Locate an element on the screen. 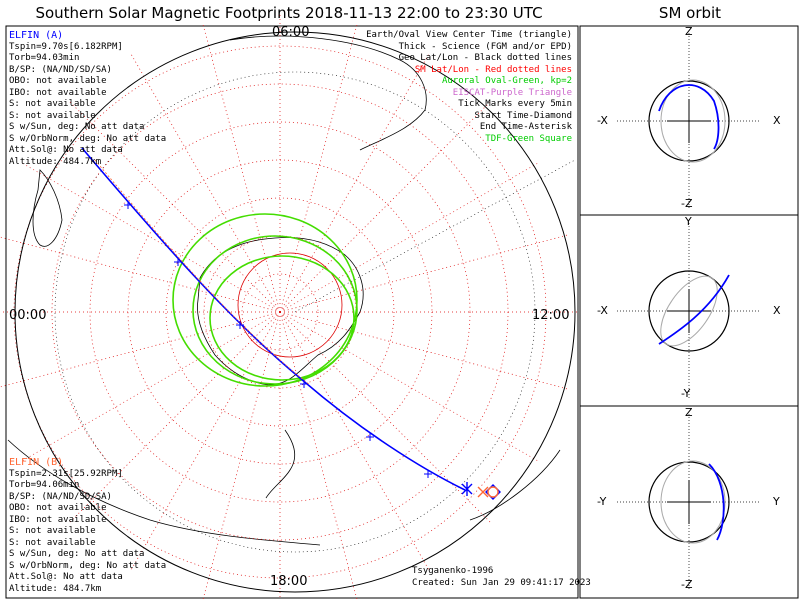  sm-orbit-title: SM orbit is located at coordinates (690, 13).